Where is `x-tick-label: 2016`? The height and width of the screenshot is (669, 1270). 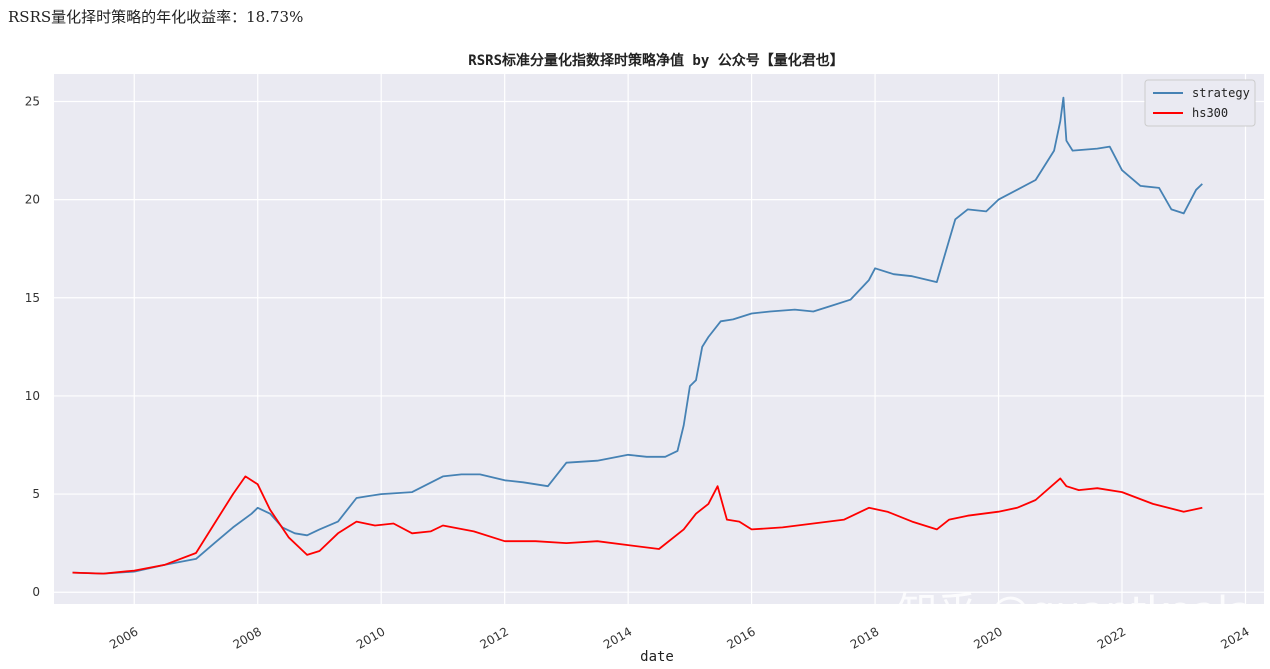
x-tick-label: 2016 is located at coordinates (740, 637).